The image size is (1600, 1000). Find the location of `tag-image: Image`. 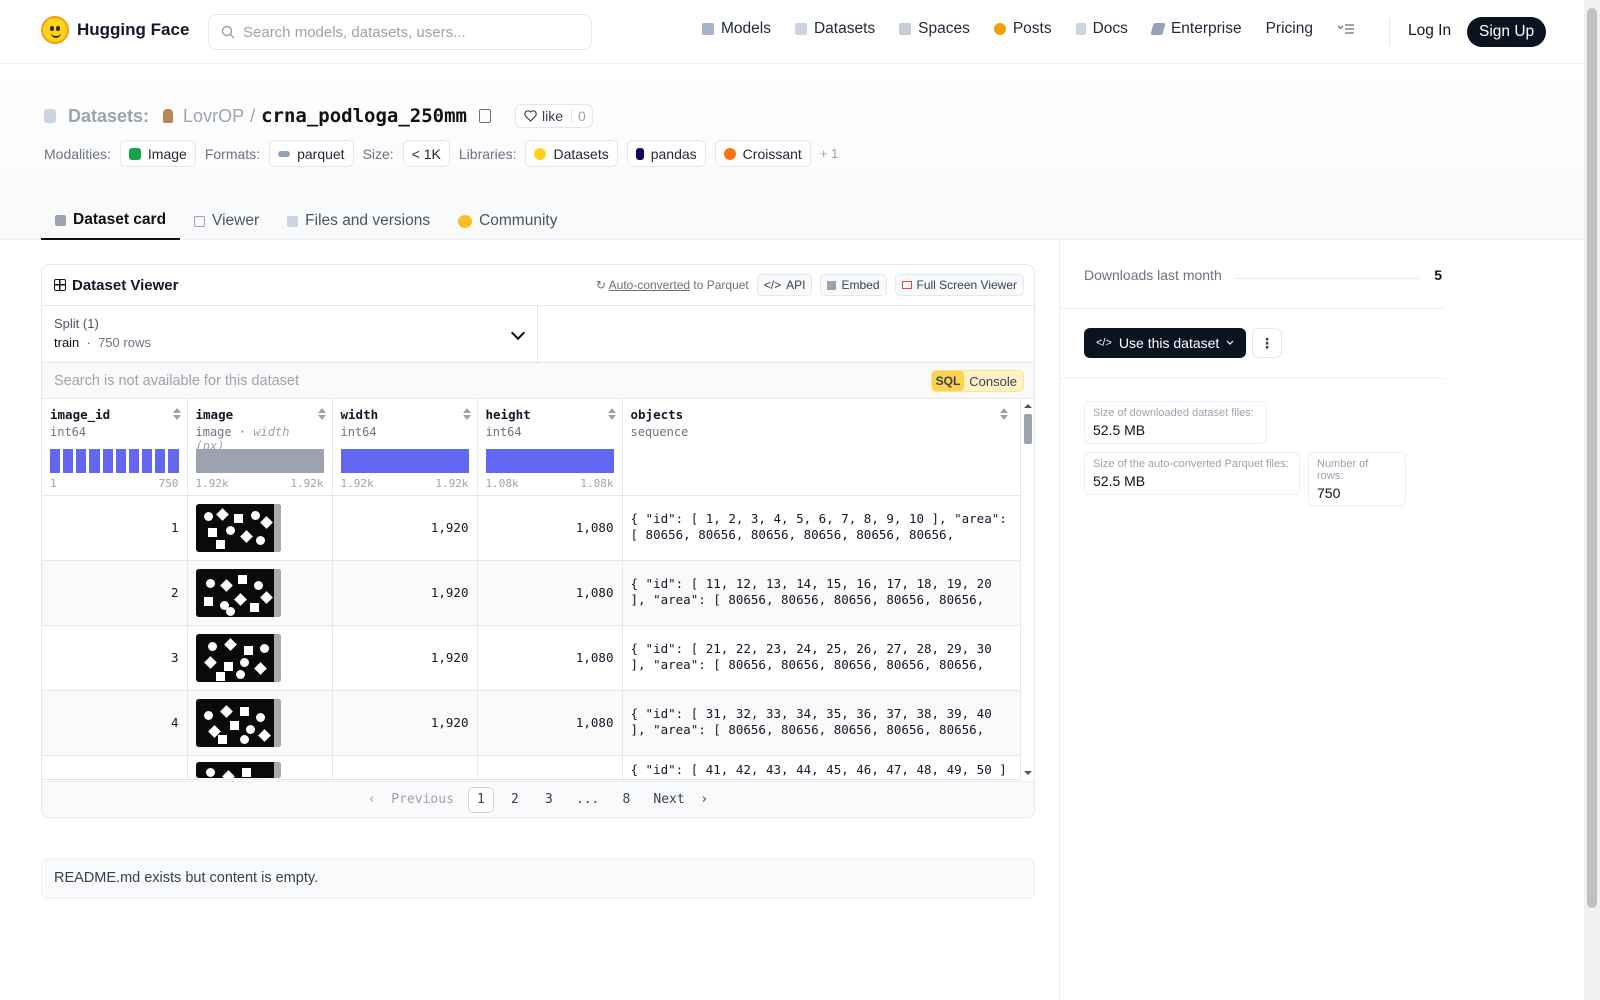

tag-image: Image is located at coordinates (157, 153).